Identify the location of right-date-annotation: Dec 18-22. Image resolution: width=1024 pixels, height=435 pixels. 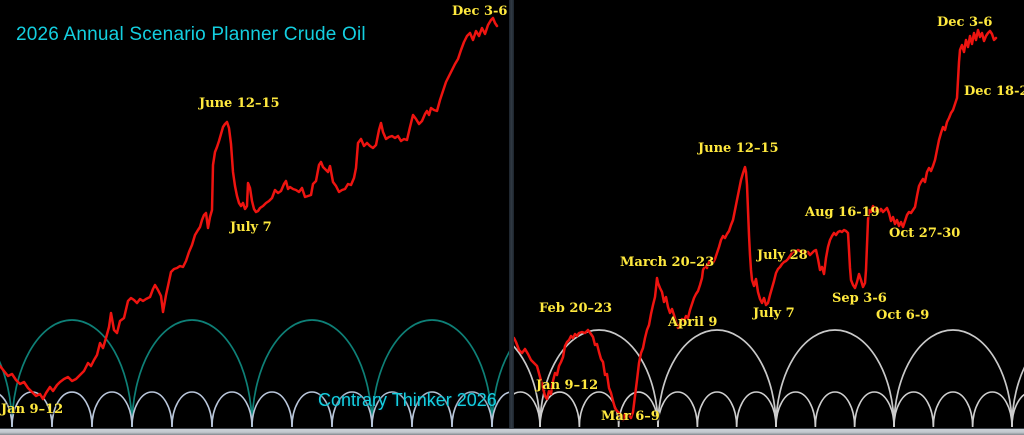
(994, 91).